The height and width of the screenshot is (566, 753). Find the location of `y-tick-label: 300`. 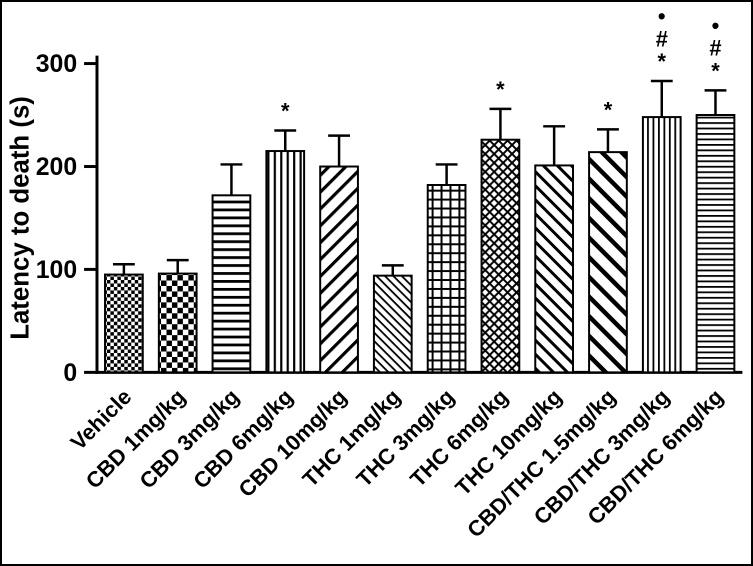

y-tick-label: 300 is located at coordinates (56, 64).